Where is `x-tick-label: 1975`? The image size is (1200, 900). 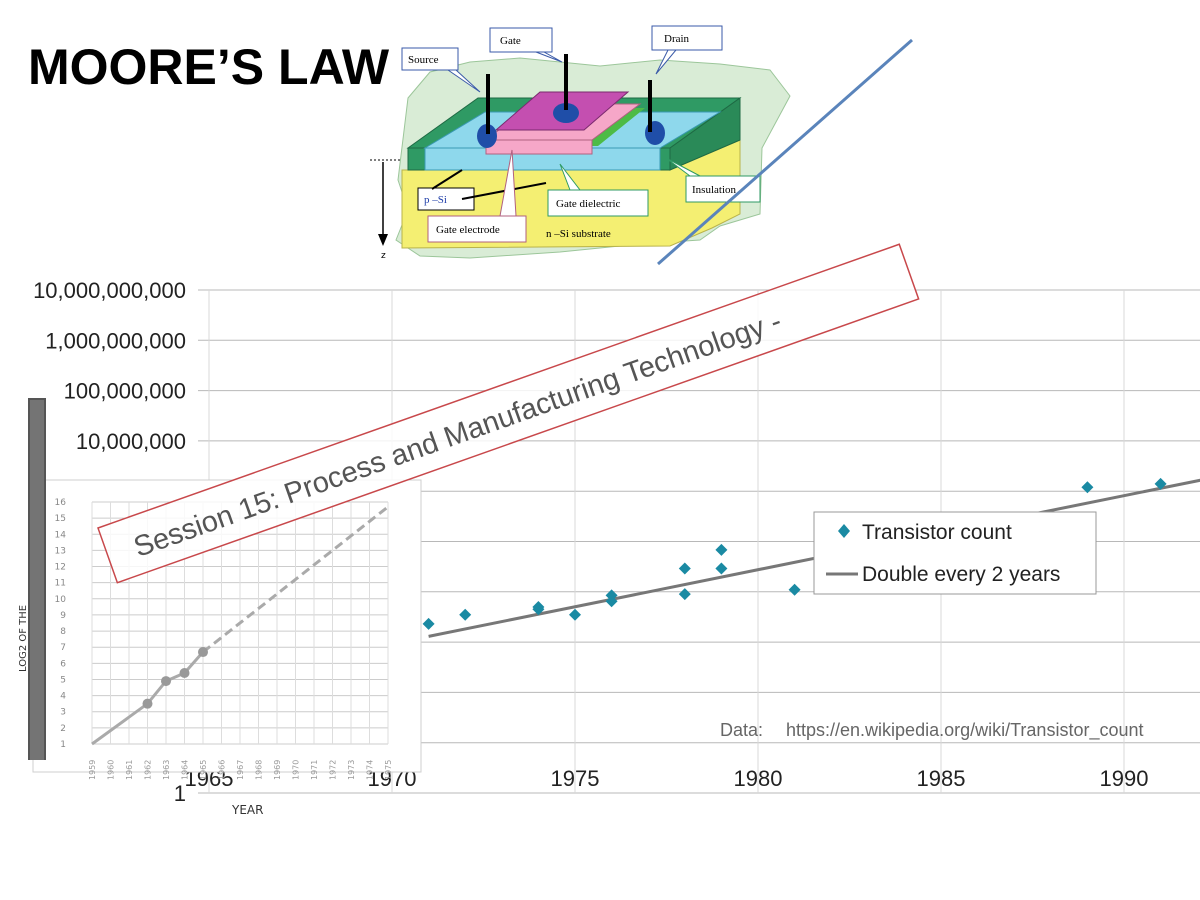
x-tick-label: 1975 is located at coordinates (575, 778).